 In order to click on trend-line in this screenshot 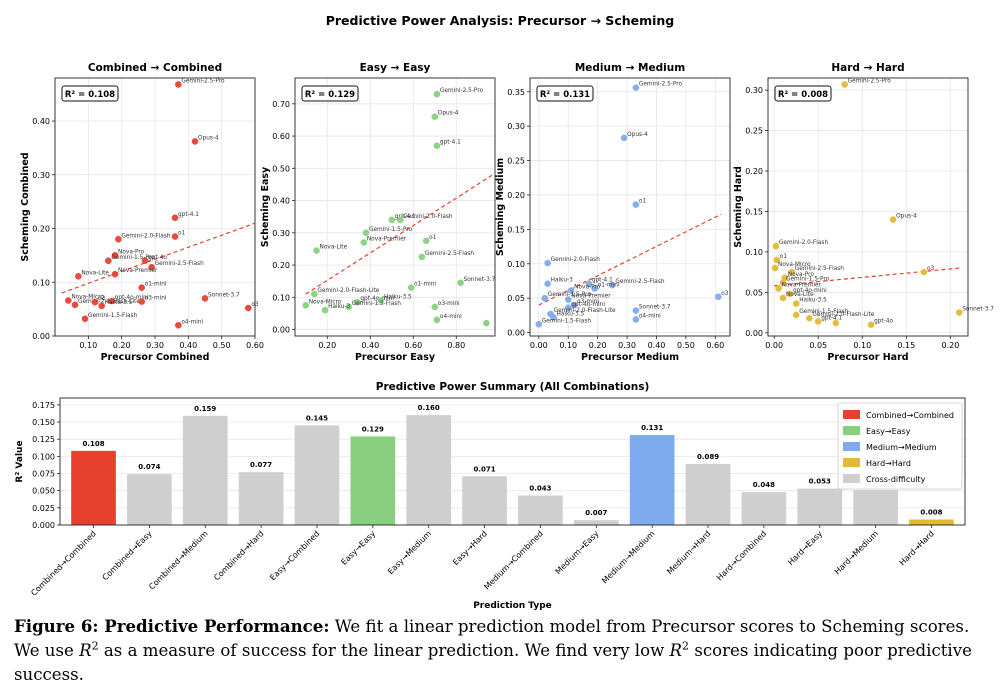, I will do `click(158, 258)`.